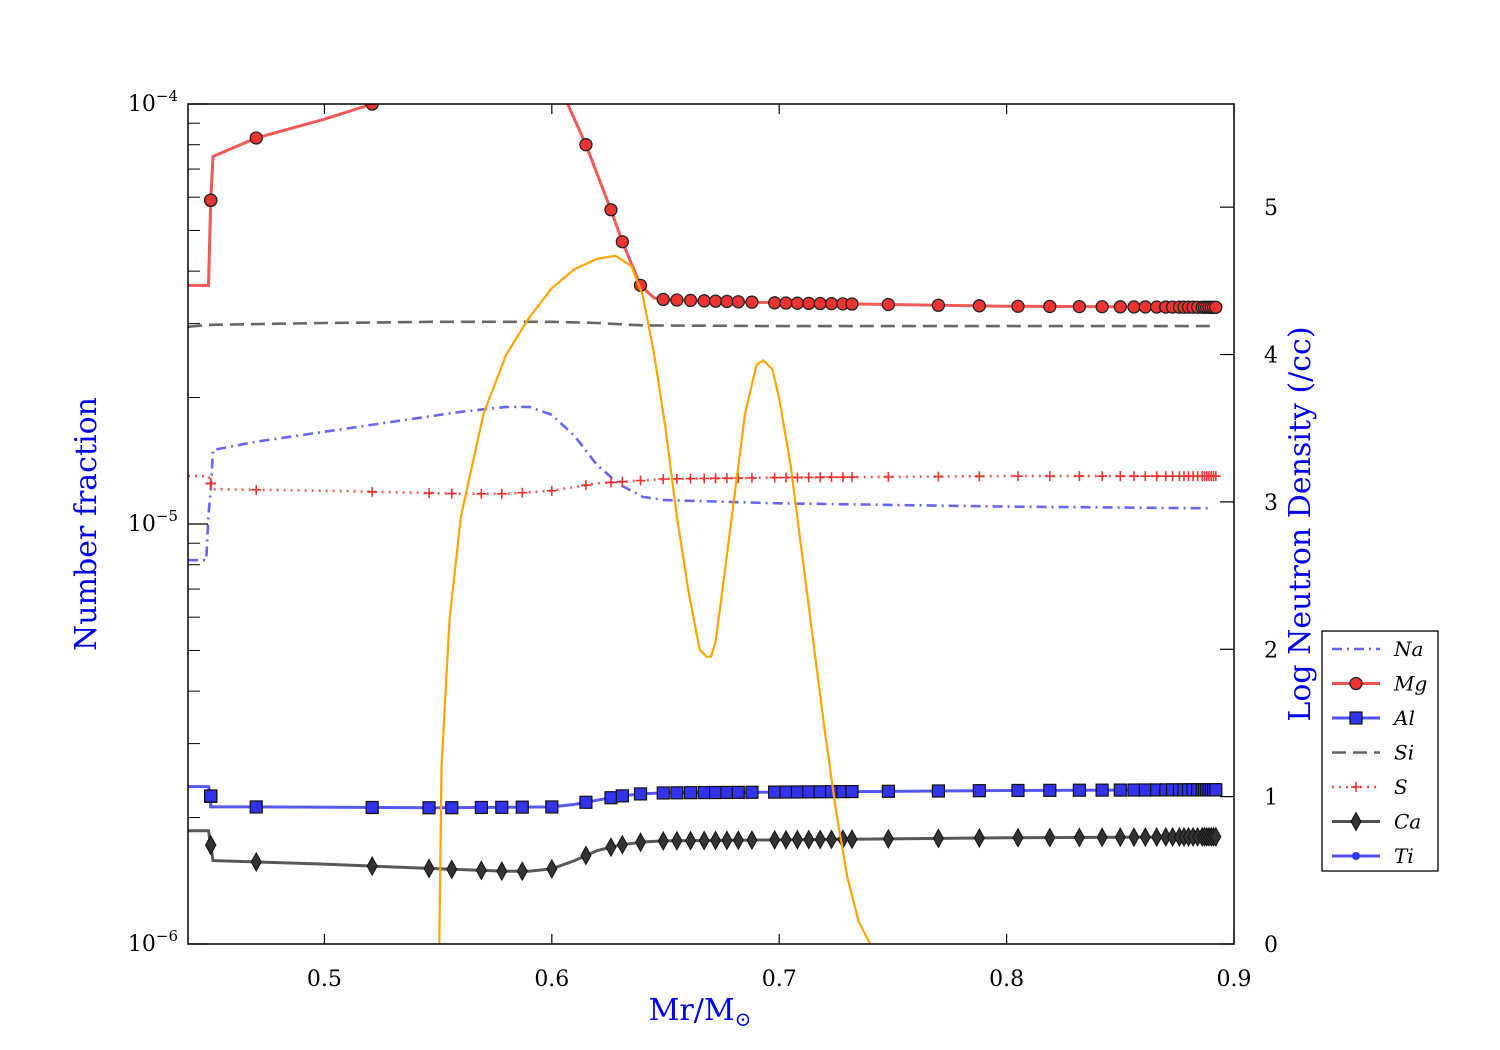 Image resolution: width=1500 pixels, height=1050 pixels. I want to click on y-tick-label-0: 10⁻⁶, so click(153, 942).